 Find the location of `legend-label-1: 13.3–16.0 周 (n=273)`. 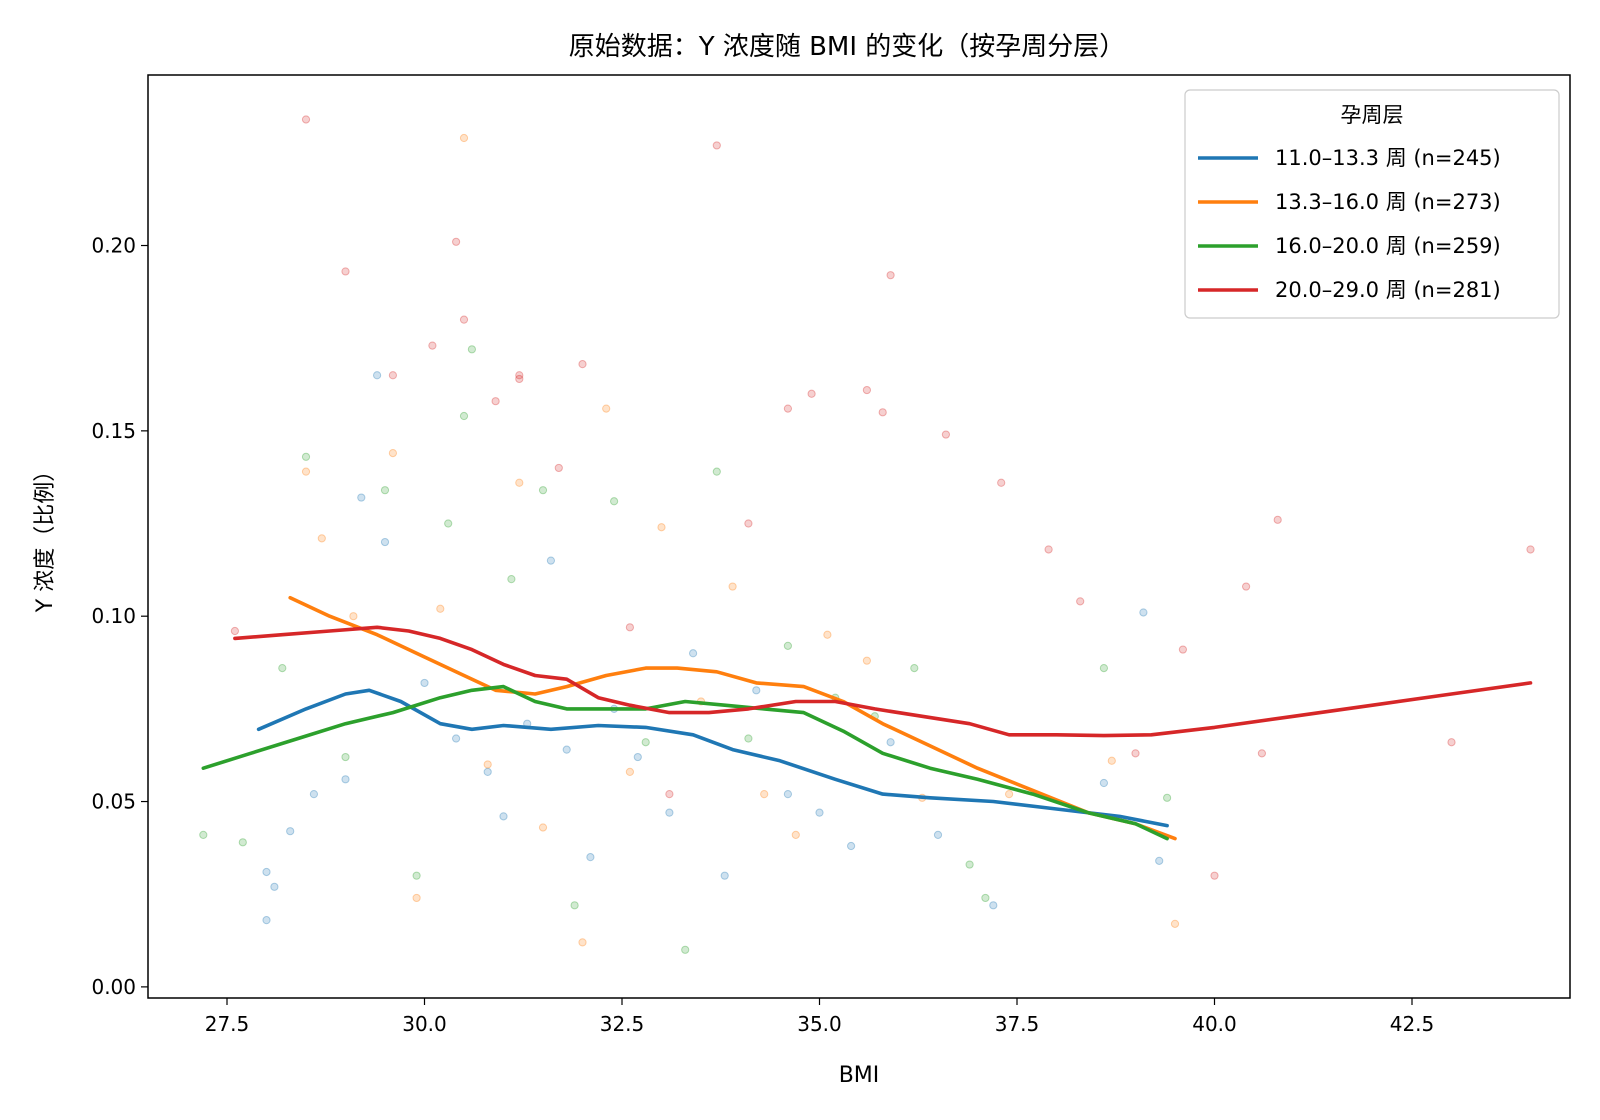

legend-label-1: 13.3–16.0 周 (n=273) is located at coordinates (1388, 202).